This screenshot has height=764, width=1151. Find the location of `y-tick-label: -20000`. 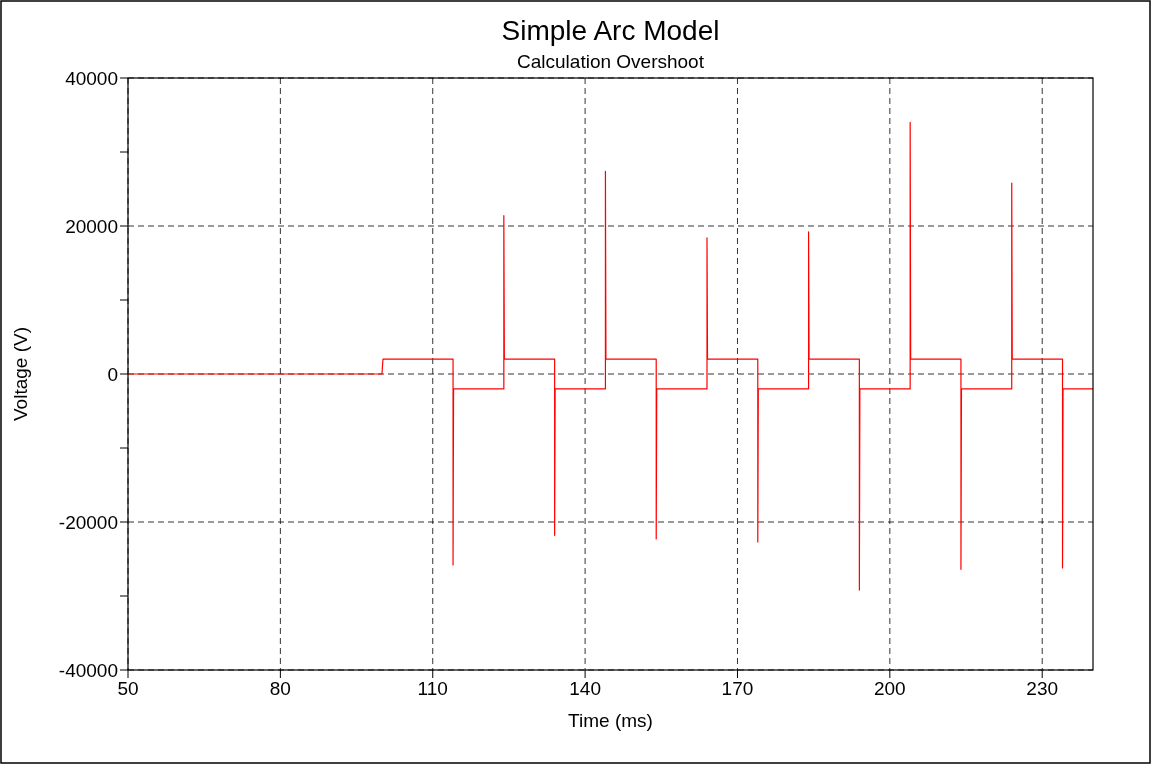

y-tick-label: -20000 is located at coordinates (88, 522).